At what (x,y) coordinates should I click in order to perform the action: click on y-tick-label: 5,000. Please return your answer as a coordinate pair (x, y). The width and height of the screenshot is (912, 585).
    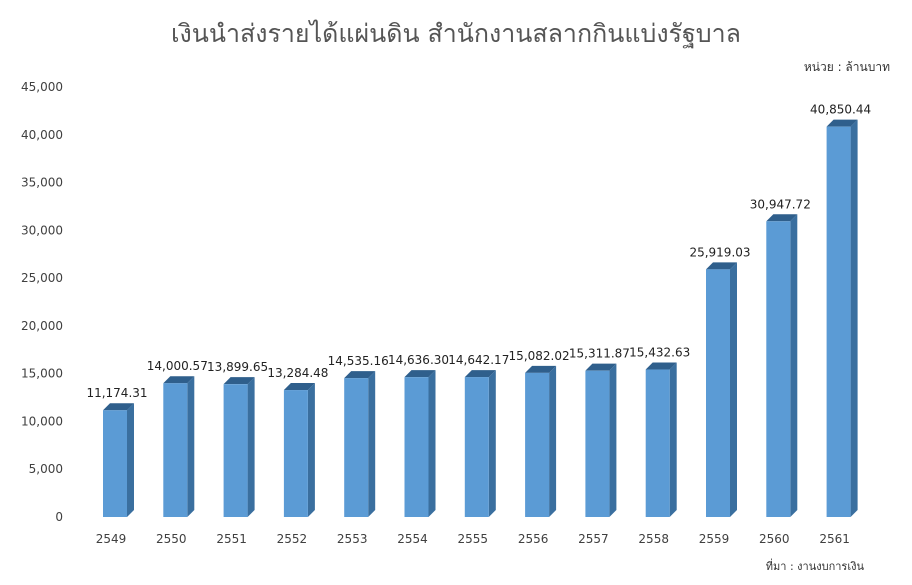
    Looking at the image, I should click on (46, 469).